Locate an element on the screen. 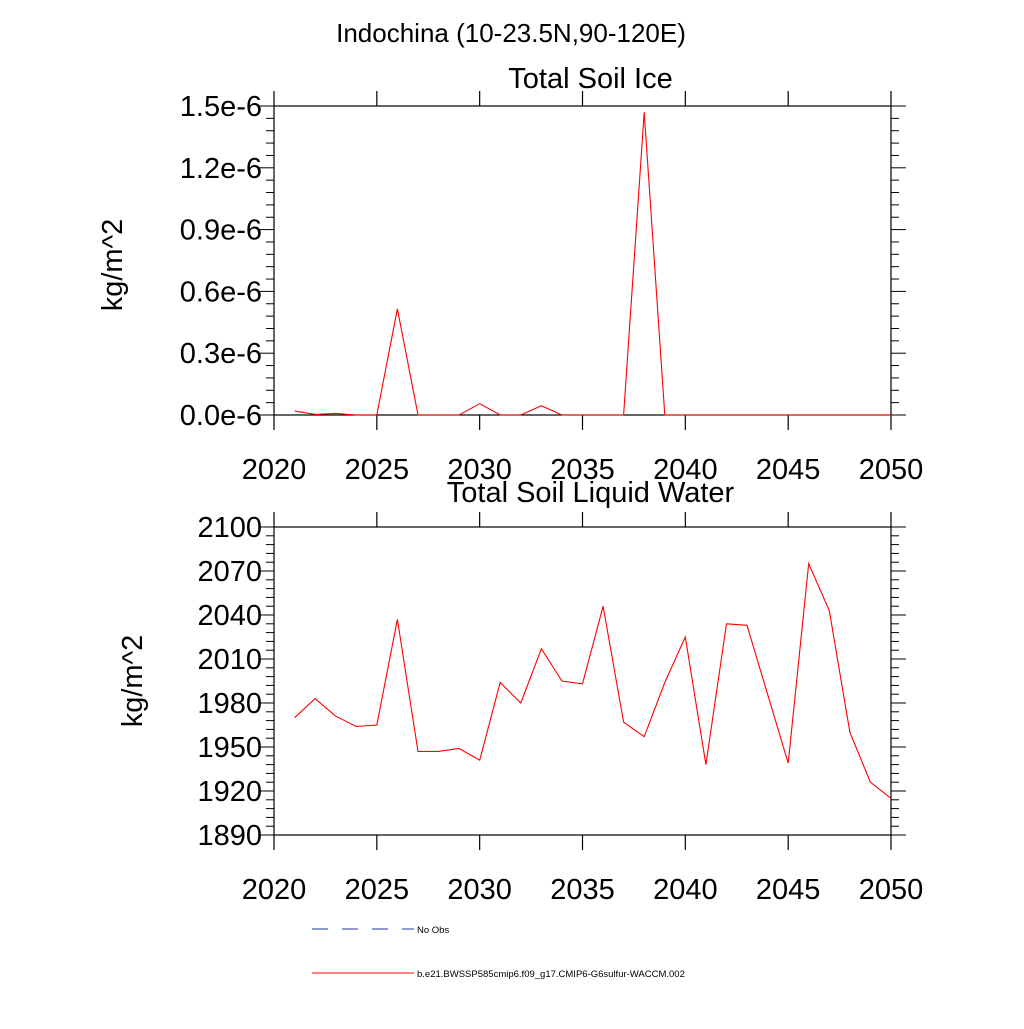 The height and width of the screenshot is (1029, 1024). page-title: Indochina (10-23.5N,90-120E) is located at coordinates (511, 33).